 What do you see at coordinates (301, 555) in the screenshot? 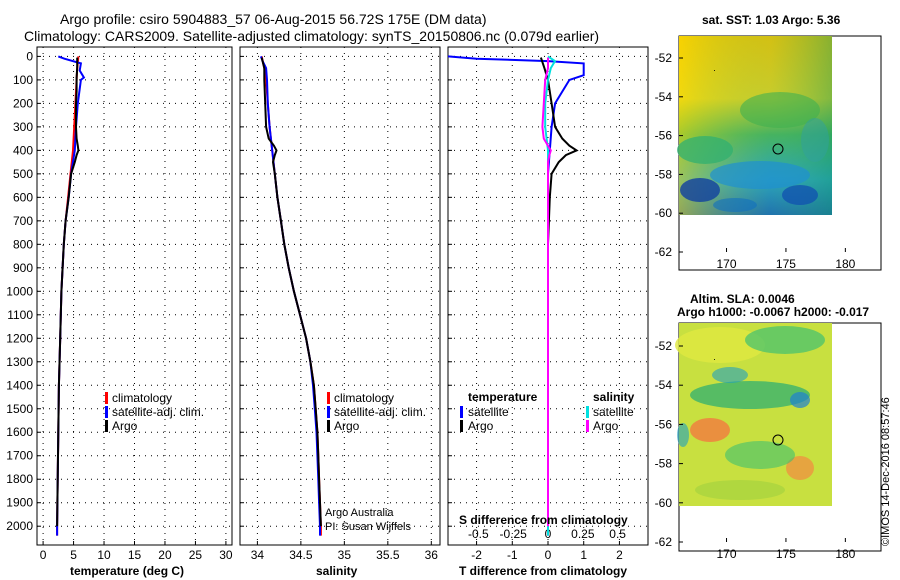
I see `x-tick-label: 34.5` at bounding box center [301, 555].